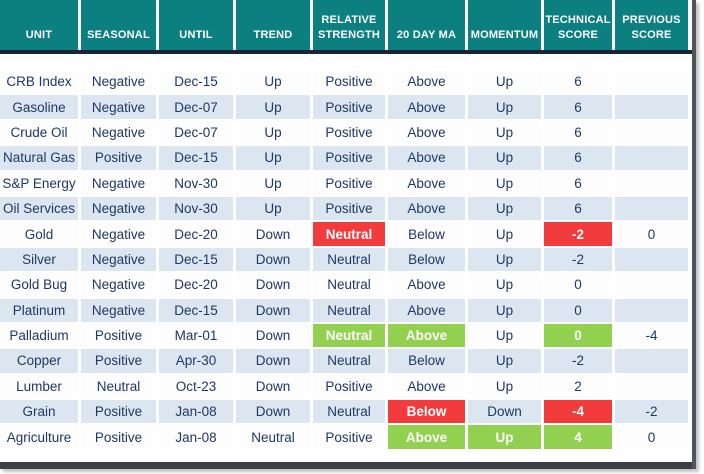 The image size is (704, 474). I want to click on table-cell: Mar-01, so click(196, 335).